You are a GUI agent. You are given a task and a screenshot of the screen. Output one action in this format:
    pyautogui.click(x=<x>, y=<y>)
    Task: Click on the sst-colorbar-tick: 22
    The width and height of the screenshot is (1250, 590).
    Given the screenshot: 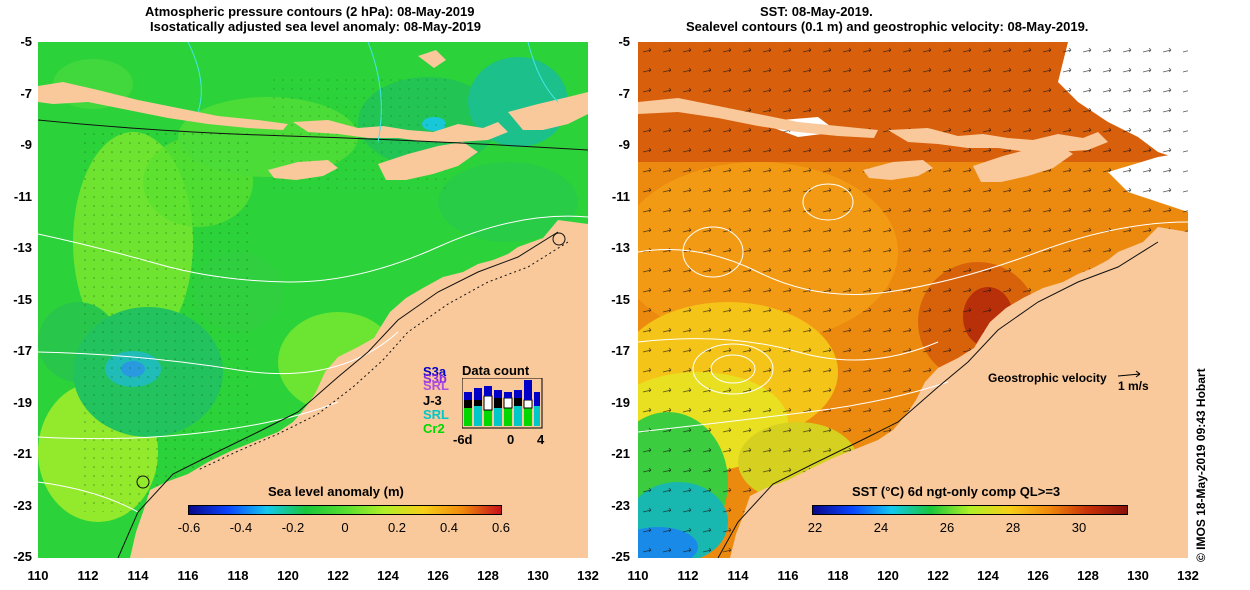 What is the action you would take?
    pyautogui.click(x=815, y=527)
    